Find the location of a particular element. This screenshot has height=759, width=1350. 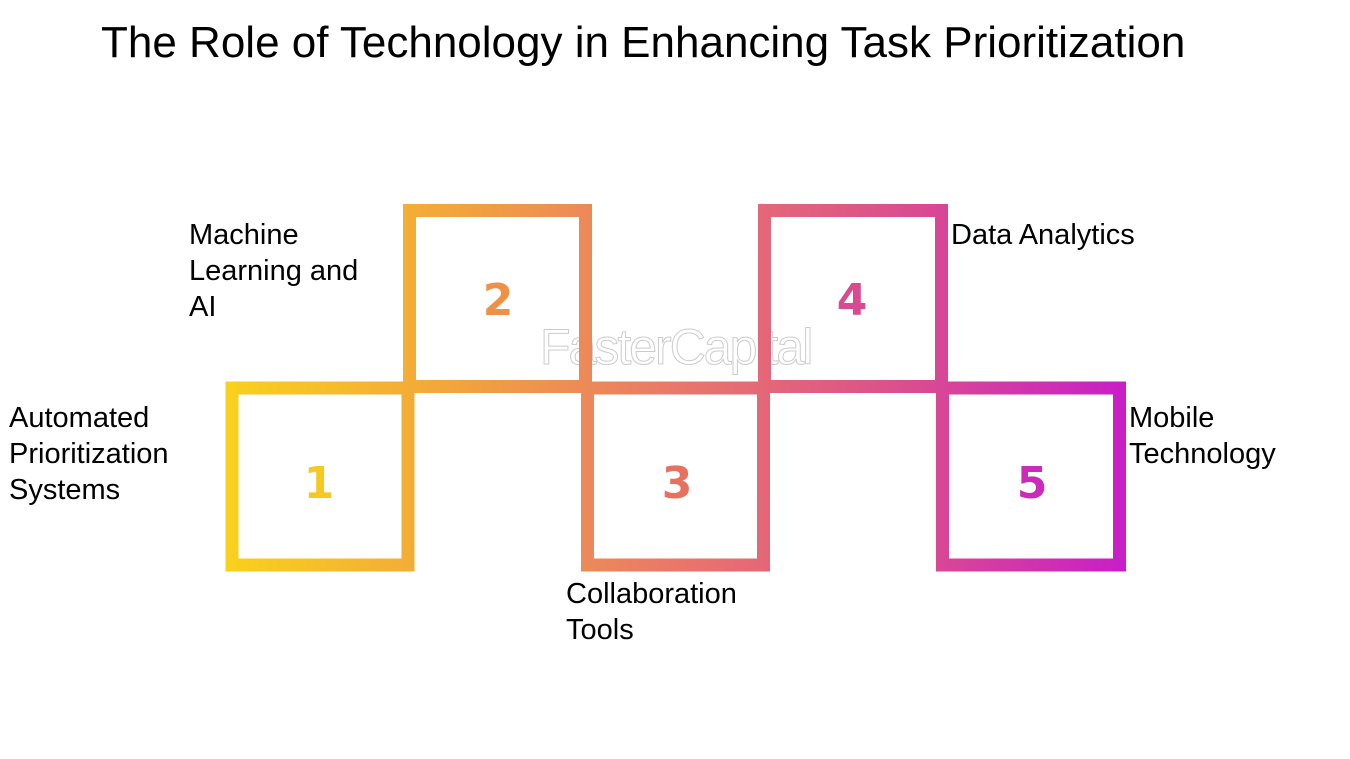

step-number-1: 1 is located at coordinates (319, 483).